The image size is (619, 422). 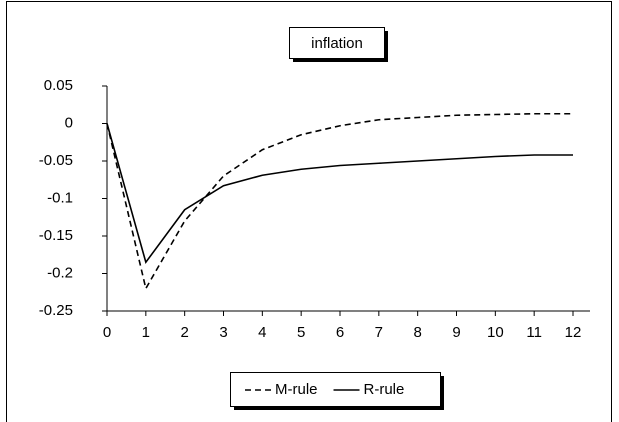 What do you see at coordinates (296, 389) in the screenshot?
I see `legend-label: M-rule` at bounding box center [296, 389].